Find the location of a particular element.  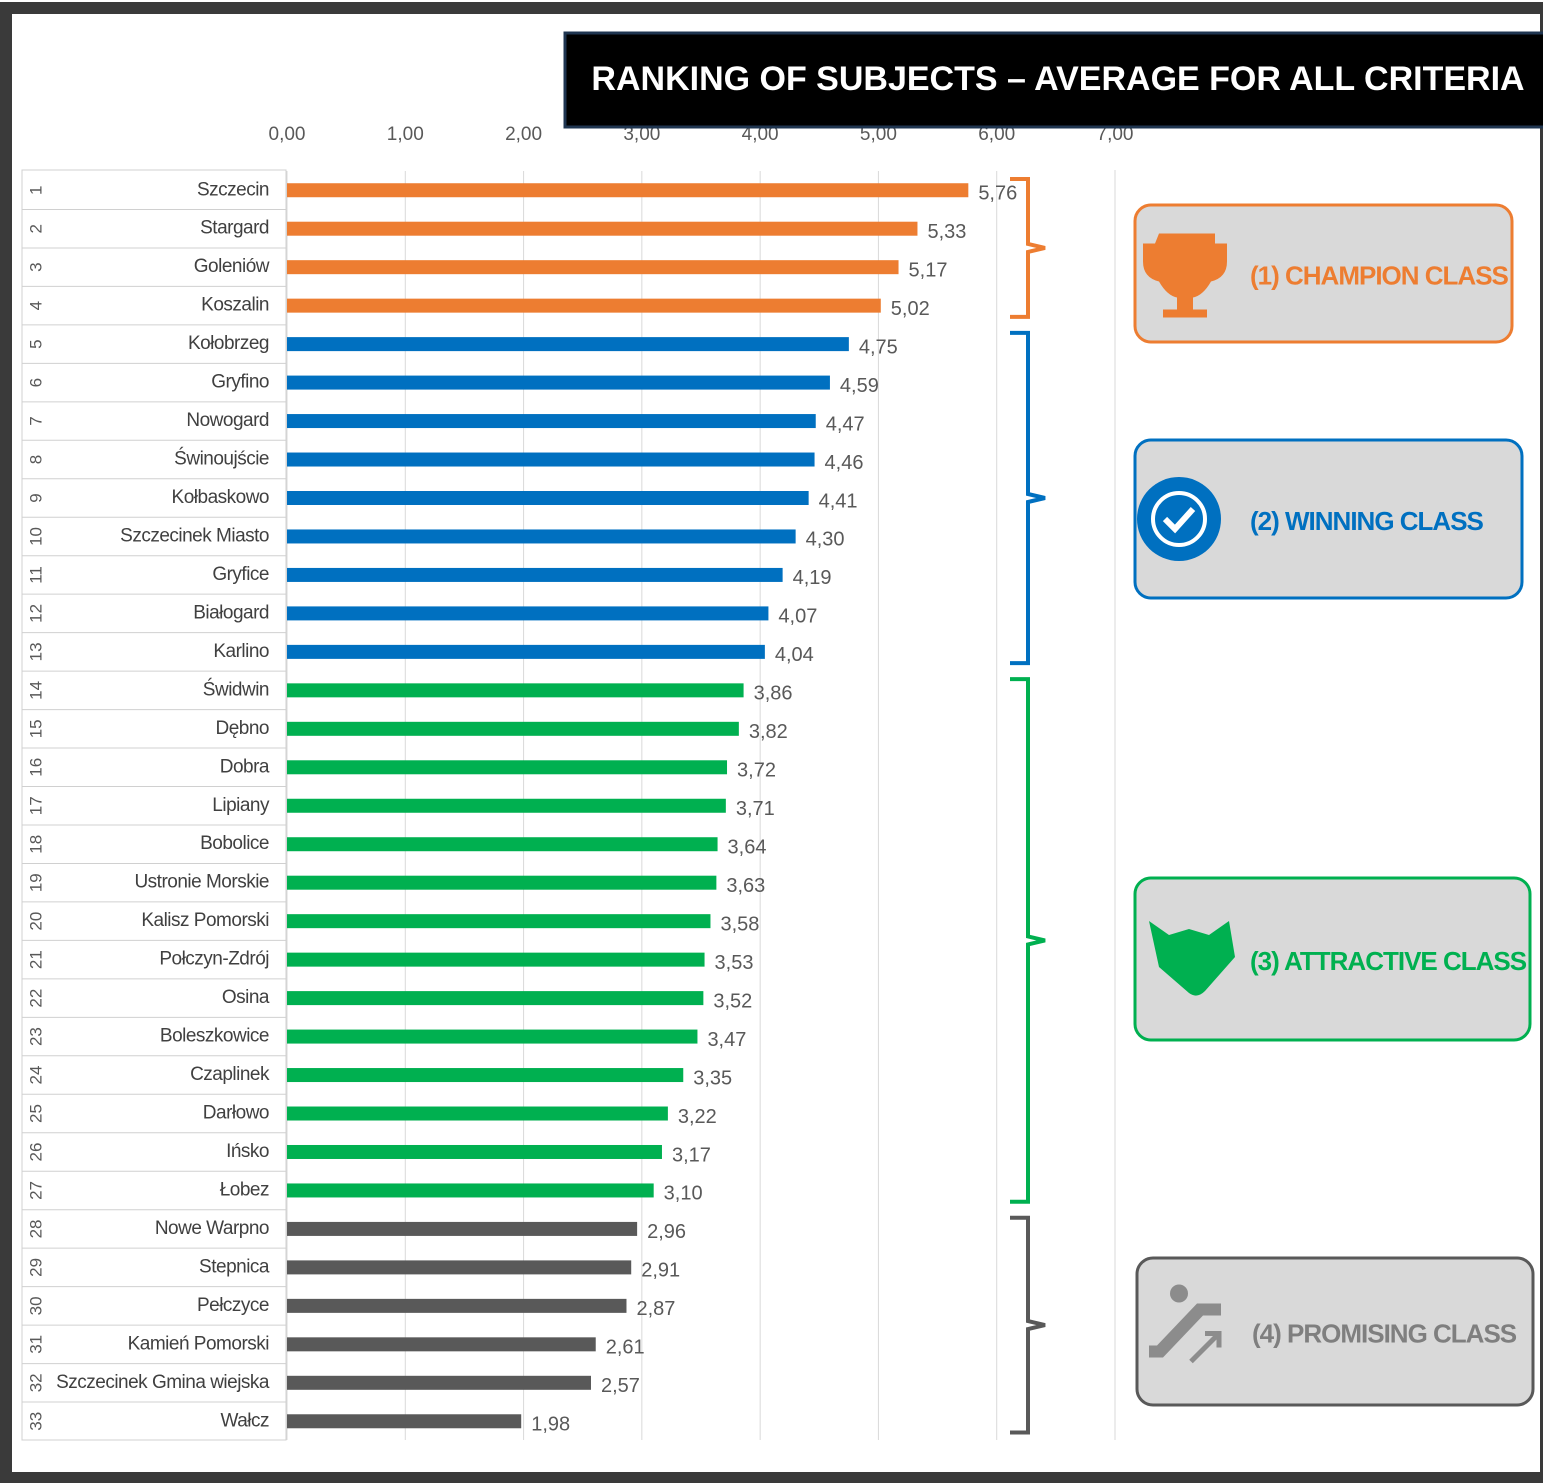

rank-label: 31 is located at coordinates (35, 1344).